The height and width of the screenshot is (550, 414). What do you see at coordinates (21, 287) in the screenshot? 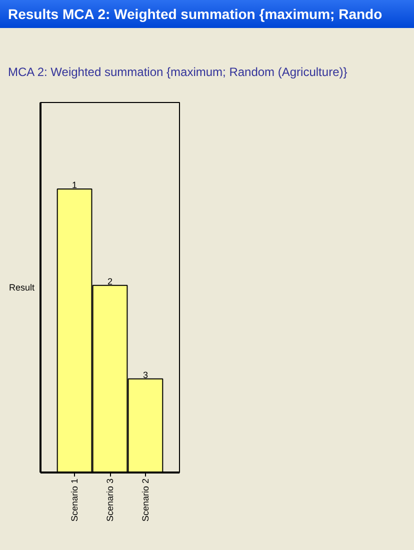
I see `y-axis-title: Result` at bounding box center [21, 287].